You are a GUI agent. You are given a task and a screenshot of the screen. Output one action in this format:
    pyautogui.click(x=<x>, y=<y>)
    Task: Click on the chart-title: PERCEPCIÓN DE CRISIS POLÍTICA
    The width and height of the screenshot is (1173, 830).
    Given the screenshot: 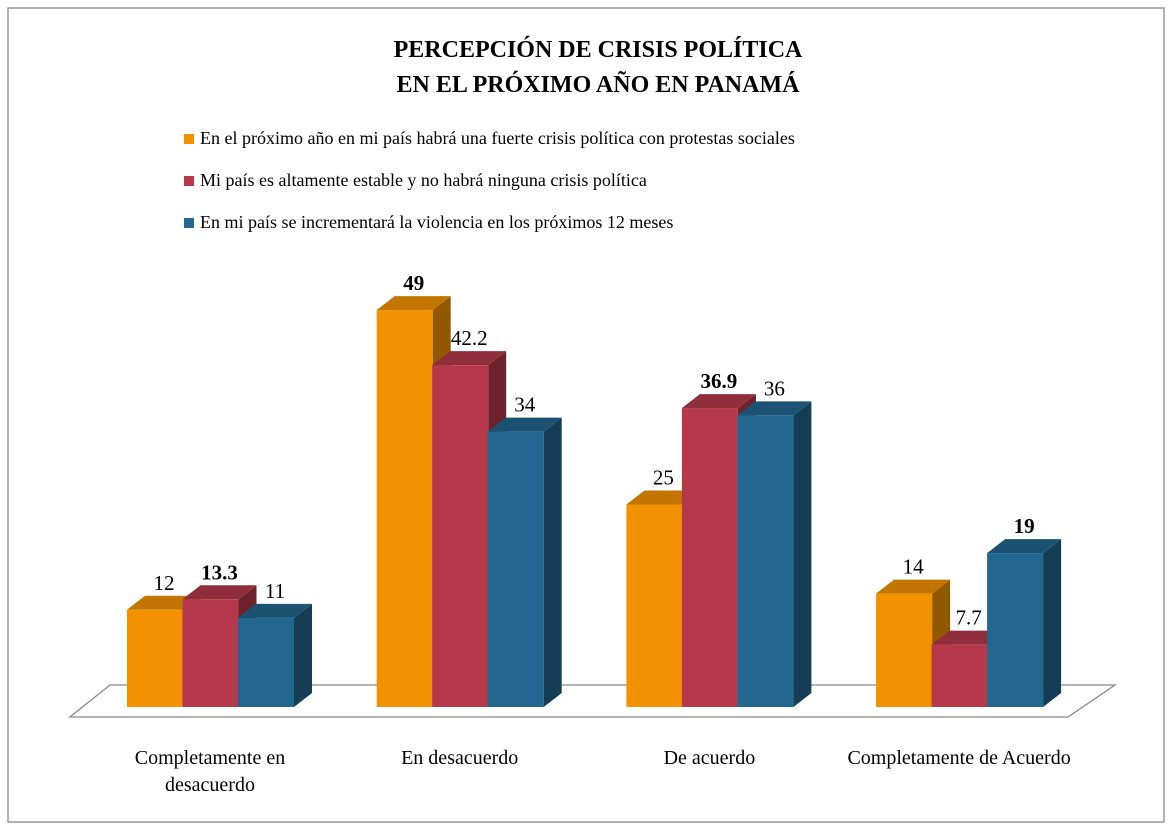 What is the action you would take?
    pyautogui.click(x=598, y=49)
    